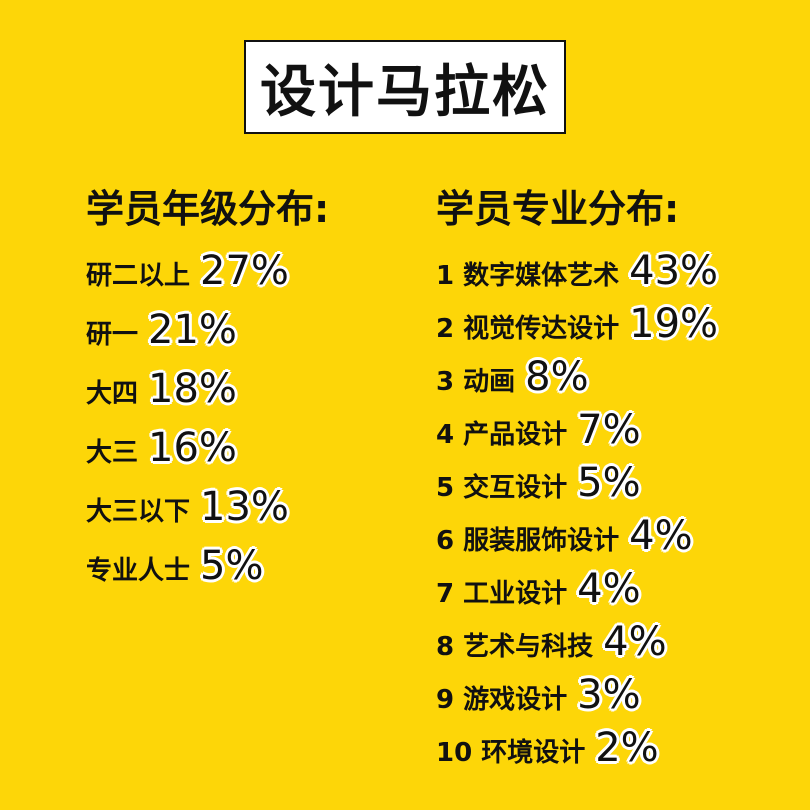 The width and height of the screenshot is (810, 810). I want to click on item-percent: 16%, so click(192, 448).